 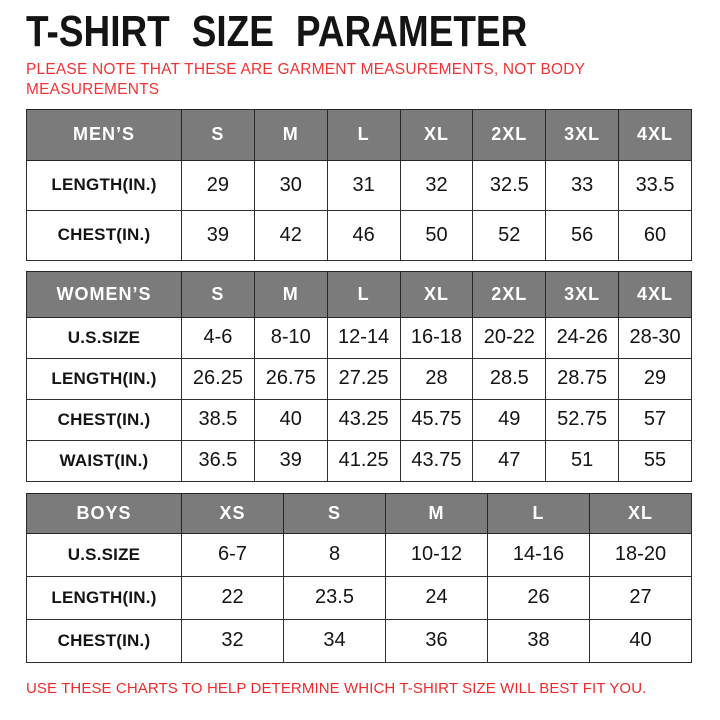 I want to click on data-cell: 28.75, so click(x=582, y=378).